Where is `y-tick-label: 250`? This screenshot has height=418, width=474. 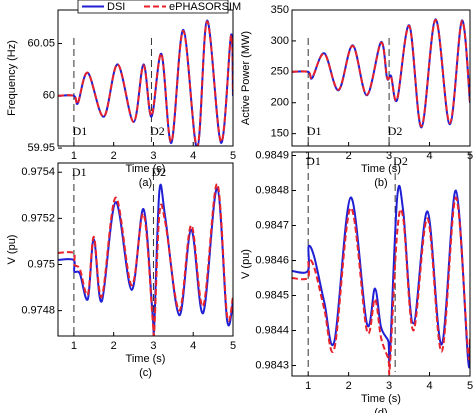 y-tick-label: 250 is located at coordinates (280, 72).